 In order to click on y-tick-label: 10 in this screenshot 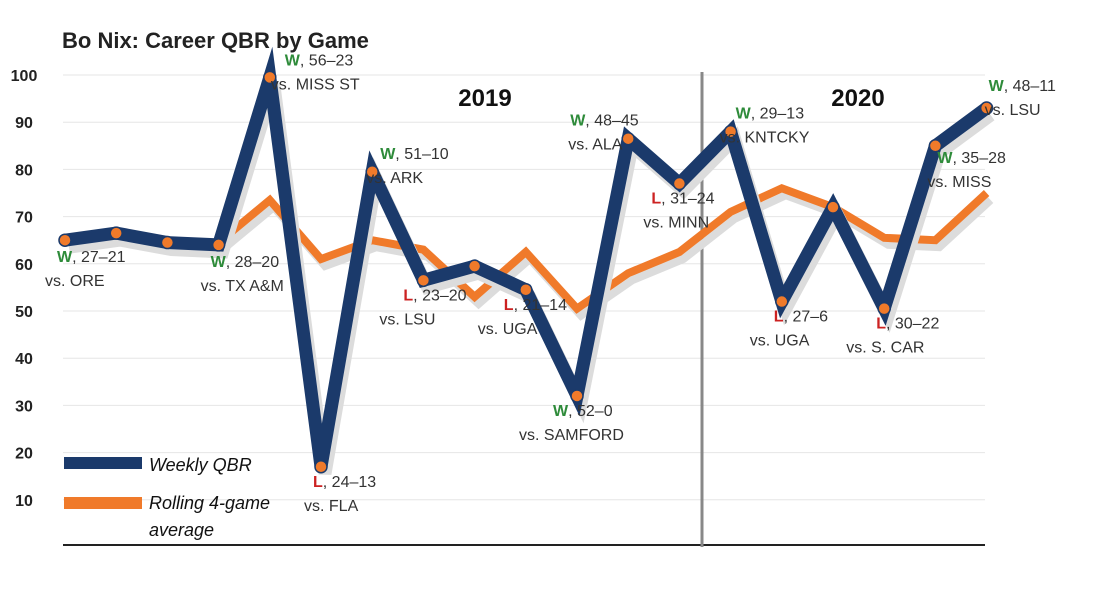, I will do `click(24, 501)`.